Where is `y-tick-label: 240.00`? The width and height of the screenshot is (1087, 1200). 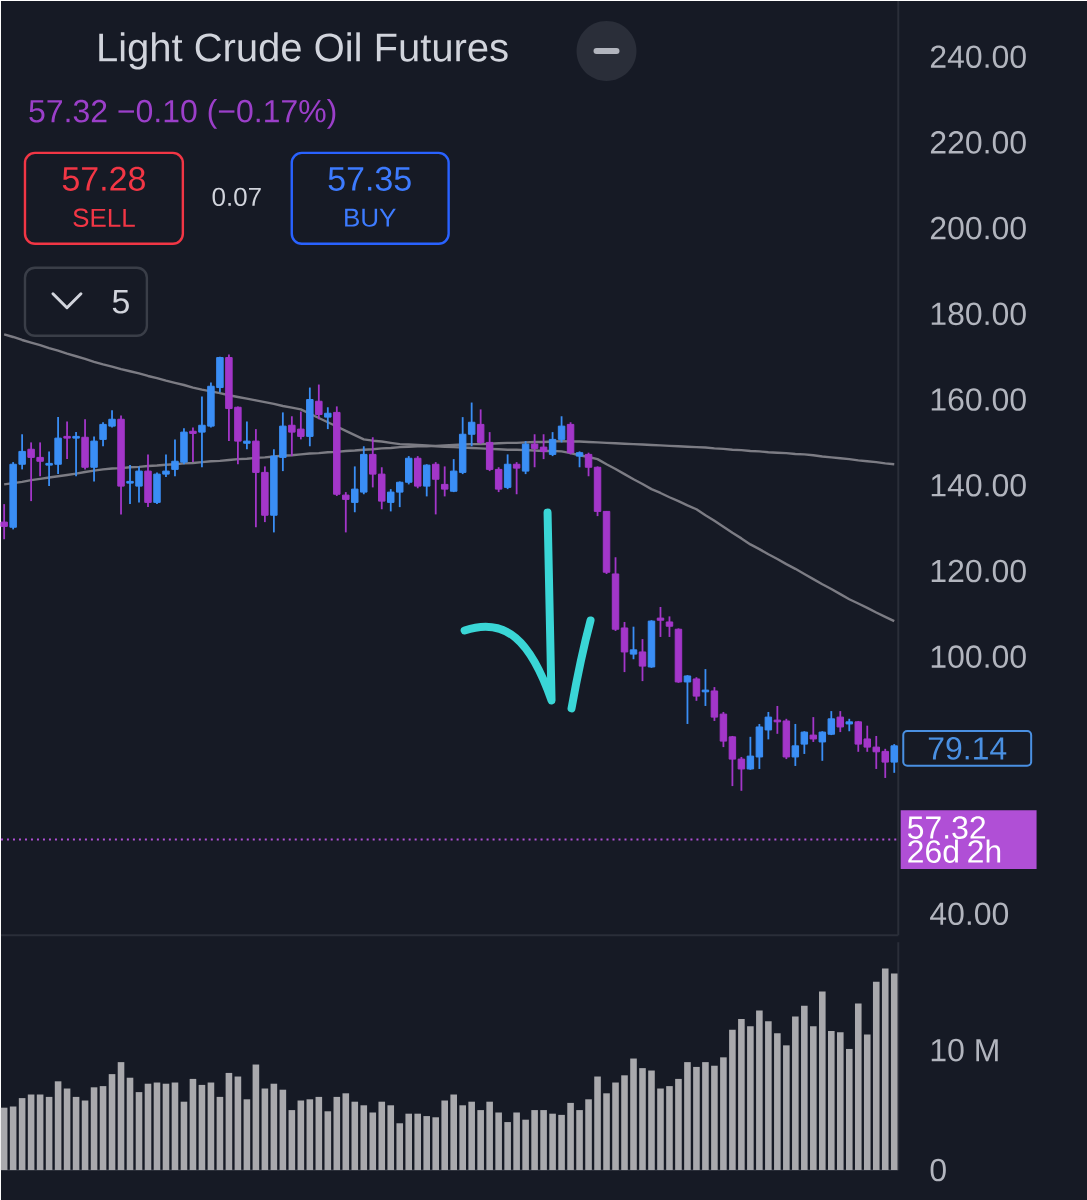 y-tick-label: 240.00 is located at coordinates (978, 57).